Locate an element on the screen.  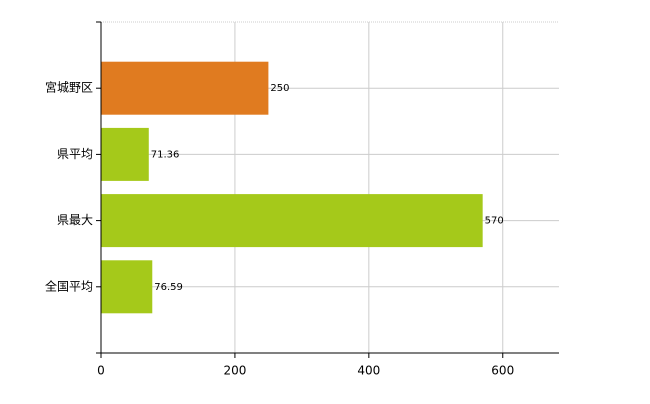
x-tick-label: 200 is located at coordinates (234, 371).